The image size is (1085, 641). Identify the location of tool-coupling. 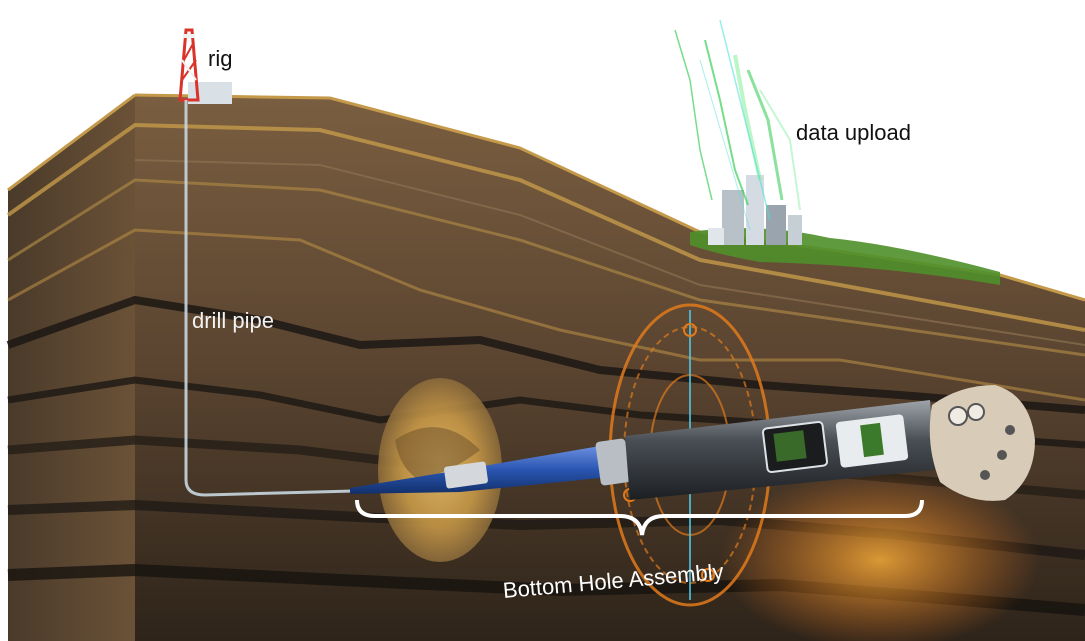
(613, 462).